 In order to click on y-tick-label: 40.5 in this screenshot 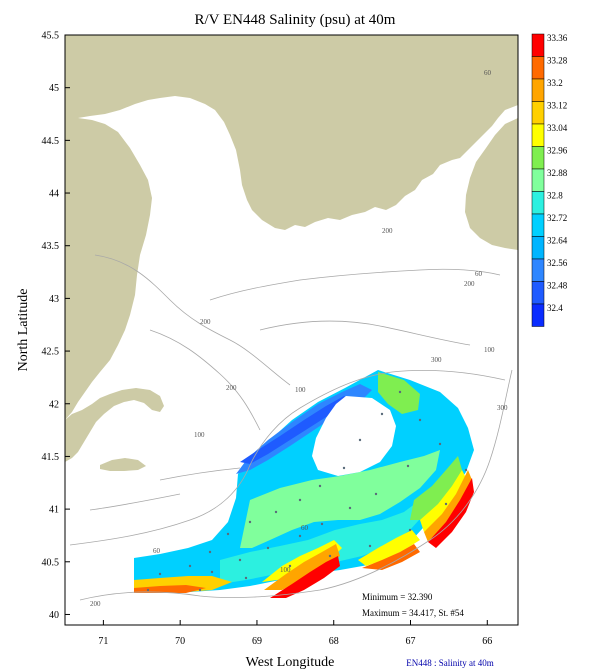, I will do `click(51, 562)`.